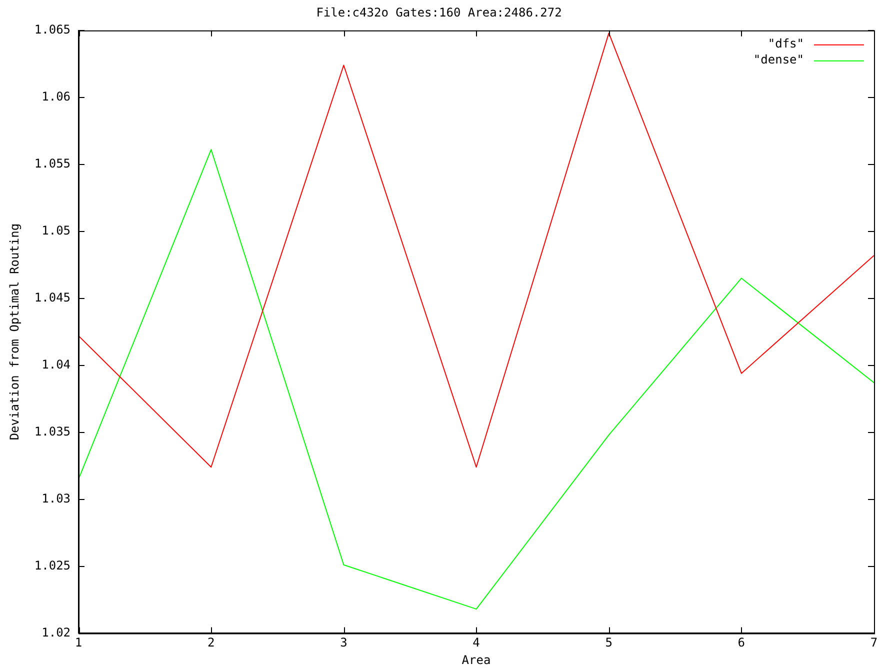  Describe the element at coordinates (78, 643) in the screenshot. I see `x-tick-label: 1` at that location.